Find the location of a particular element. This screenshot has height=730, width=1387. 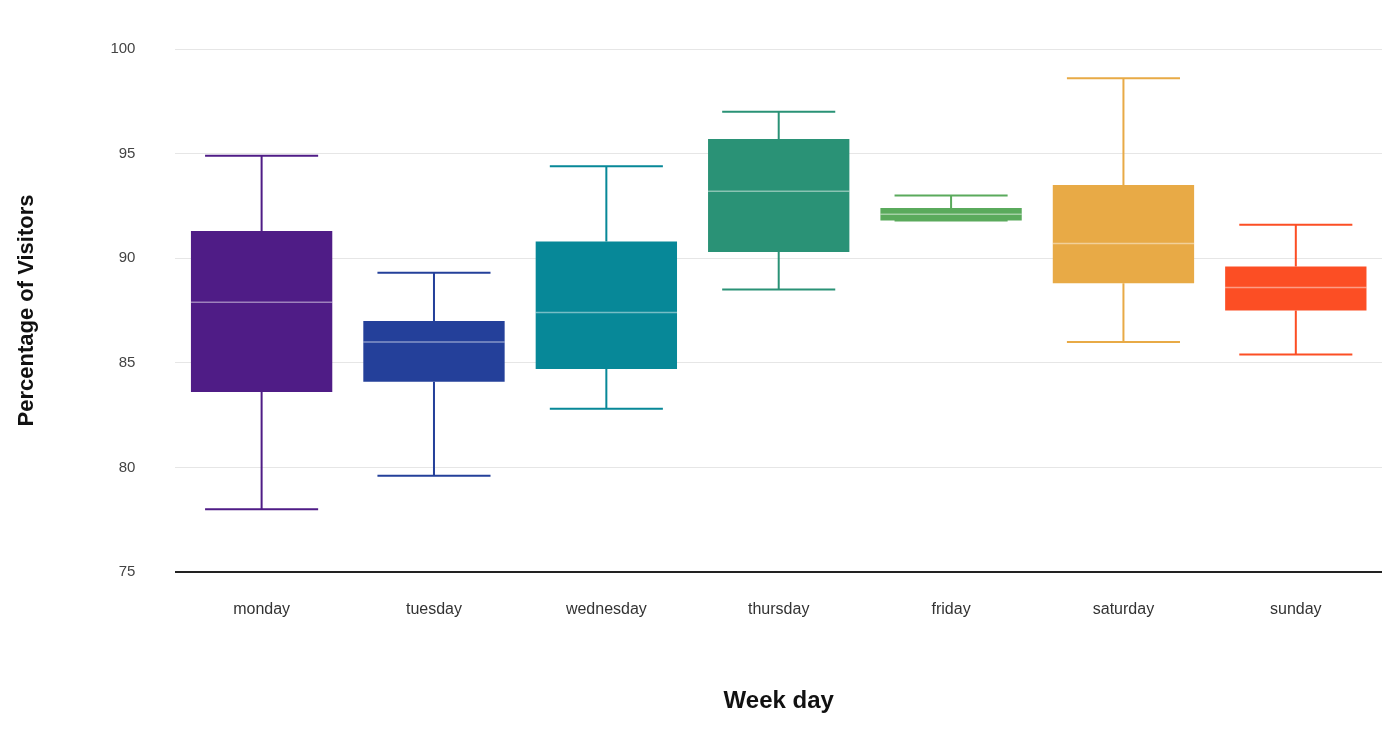

x-tick-label: tuesday is located at coordinates (433, 609).